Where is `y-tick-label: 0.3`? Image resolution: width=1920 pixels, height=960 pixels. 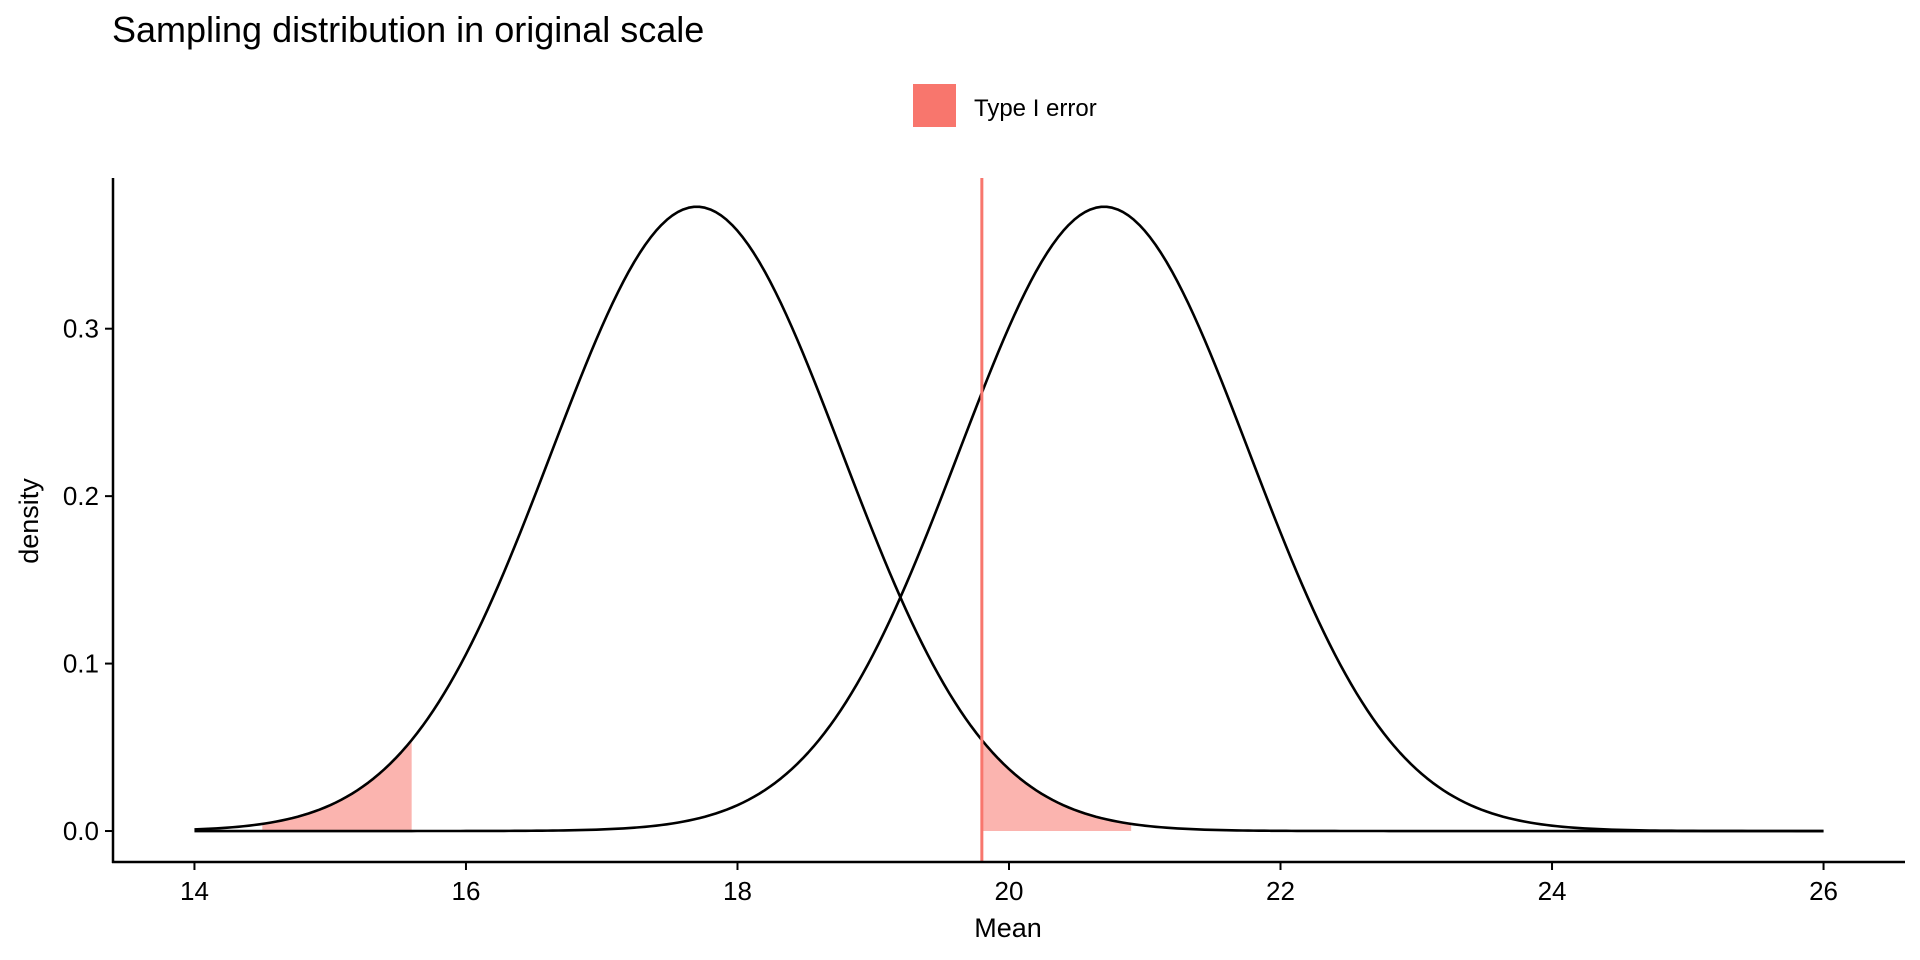 y-tick-label: 0.3 is located at coordinates (81, 329).